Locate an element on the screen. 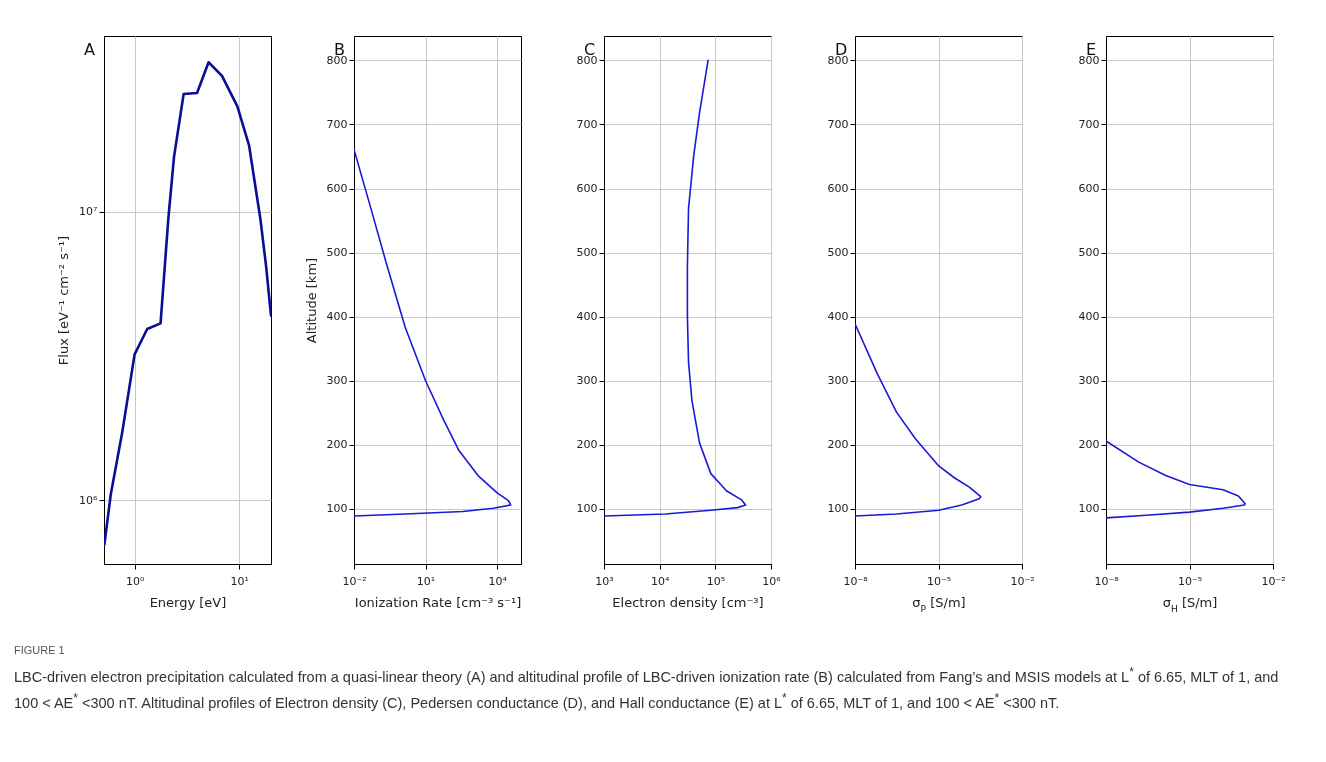 The image size is (1326, 762). y-tick-label: 10⁷ is located at coordinates (88, 212).